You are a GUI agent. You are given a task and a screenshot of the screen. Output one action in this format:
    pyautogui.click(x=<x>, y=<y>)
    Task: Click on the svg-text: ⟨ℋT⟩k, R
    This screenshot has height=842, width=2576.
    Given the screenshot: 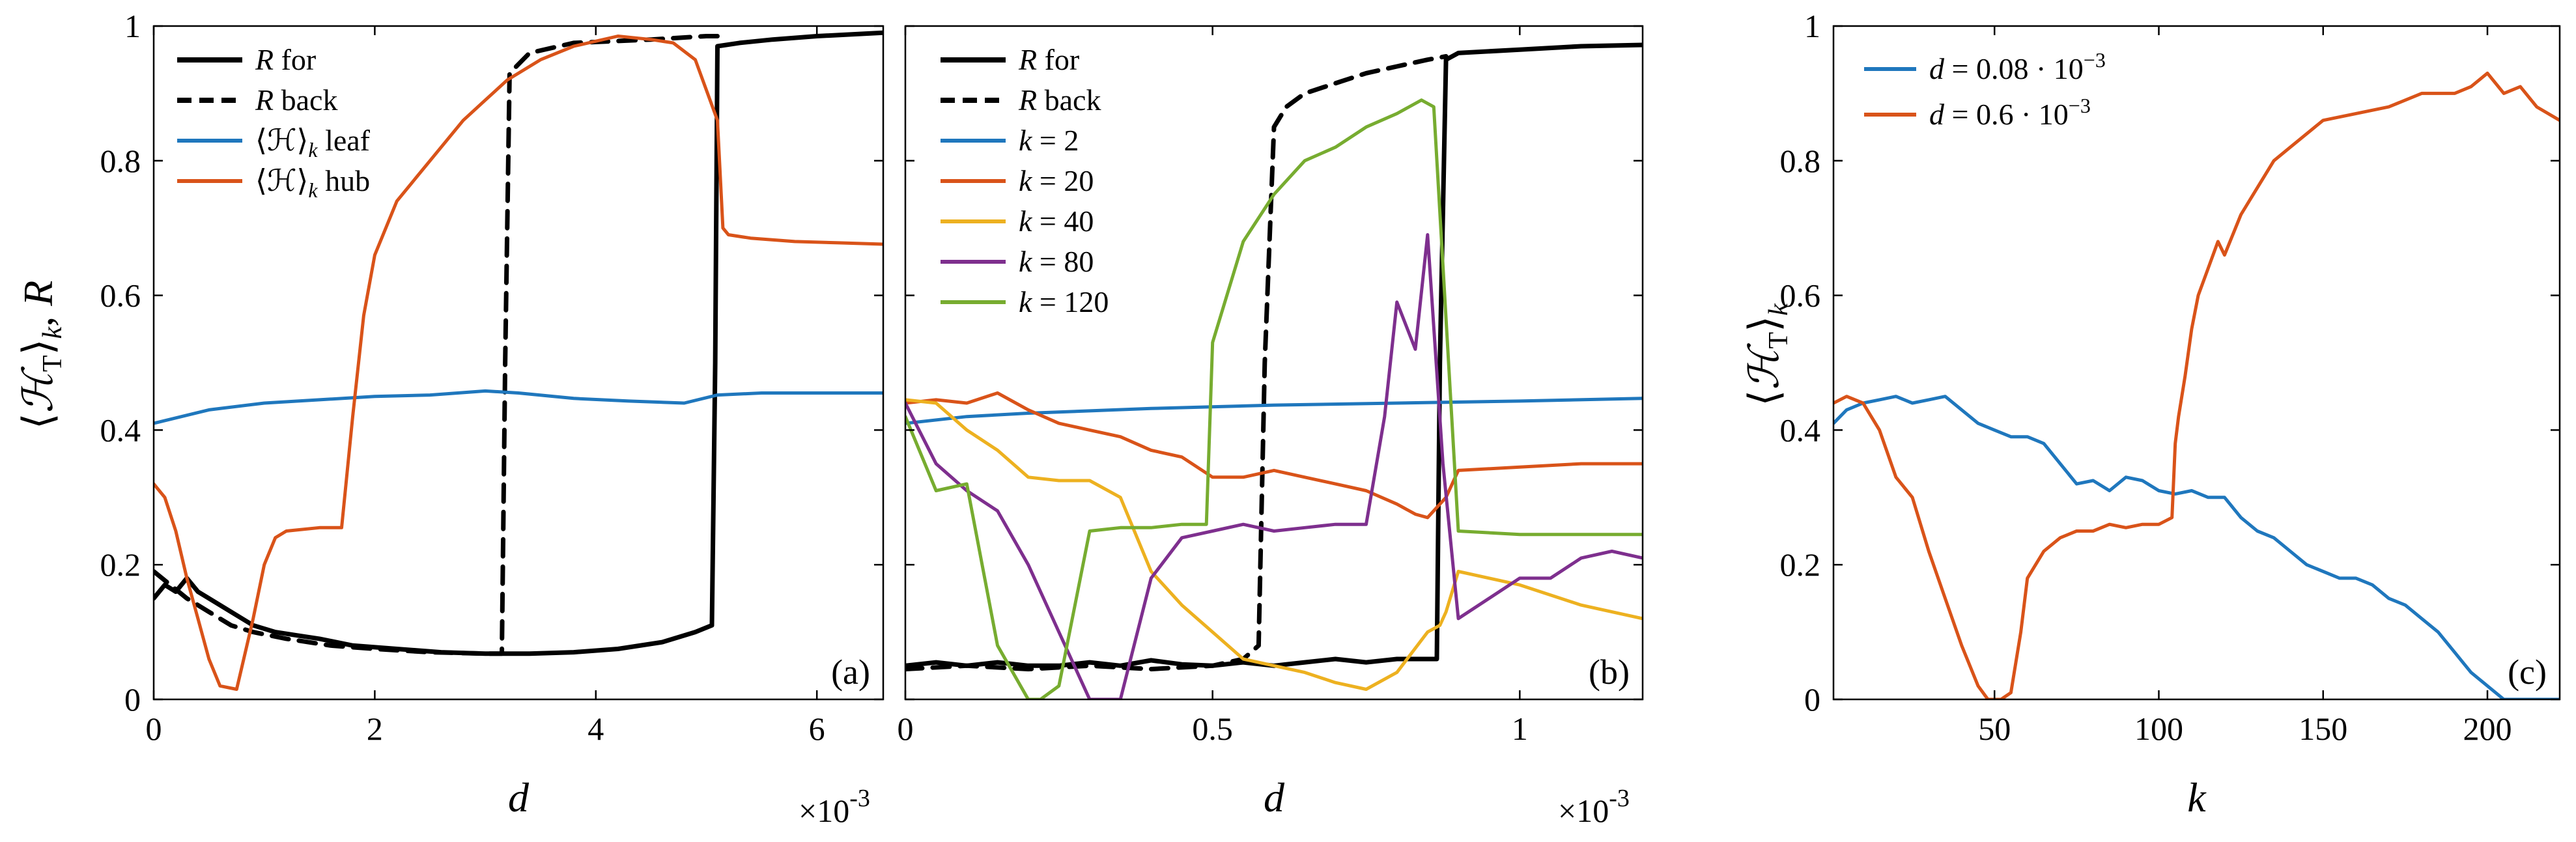 What is the action you would take?
    pyautogui.click(x=41, y=355)
    